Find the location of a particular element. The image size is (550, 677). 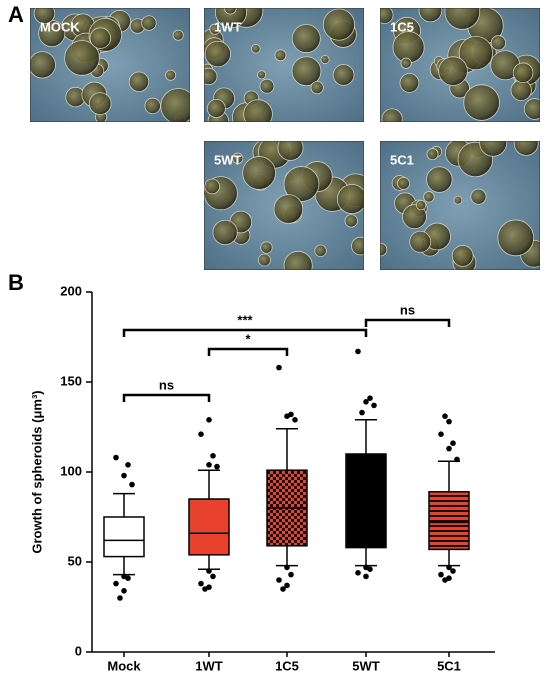

y-tick-label: 150 is located at coordinates (71, 380).